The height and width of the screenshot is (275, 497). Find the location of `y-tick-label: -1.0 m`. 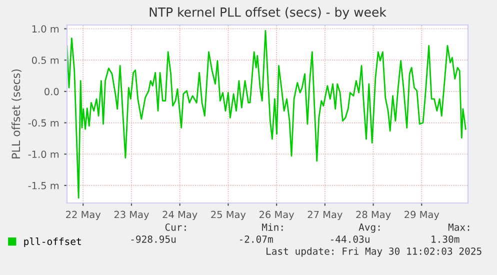

y-tick-label: -1.0 m is located at coordinates (43, 154).